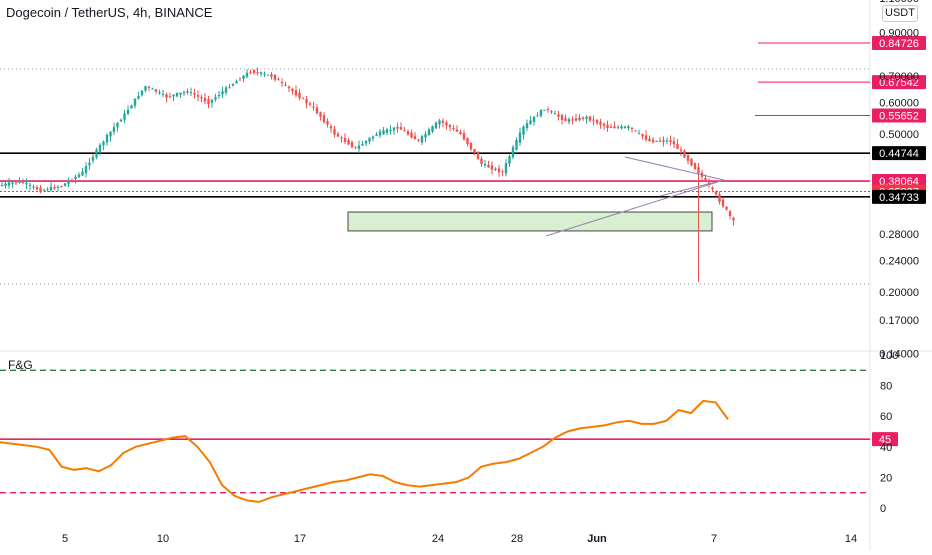 The image size is (932, 555). I want to click on fg-tick-1: 80, so click(886, 387).